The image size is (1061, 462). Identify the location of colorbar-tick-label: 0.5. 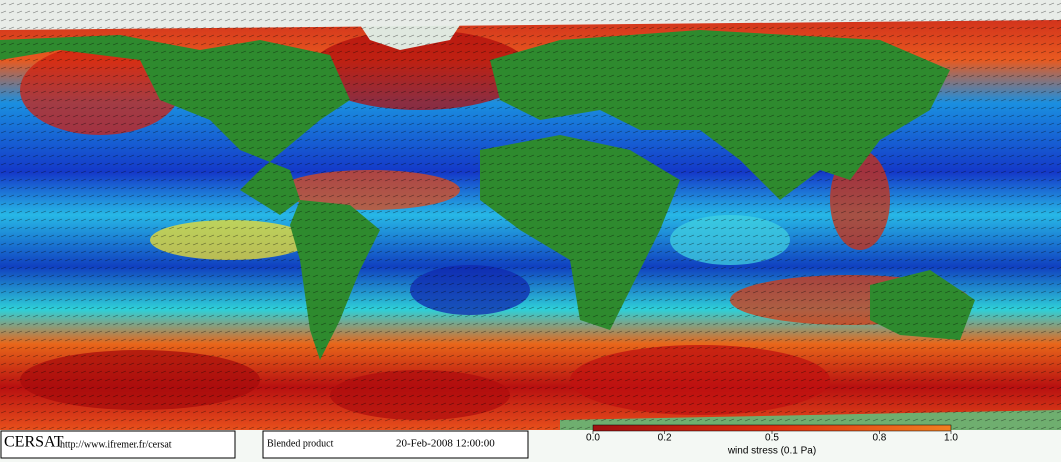
(772, 438).